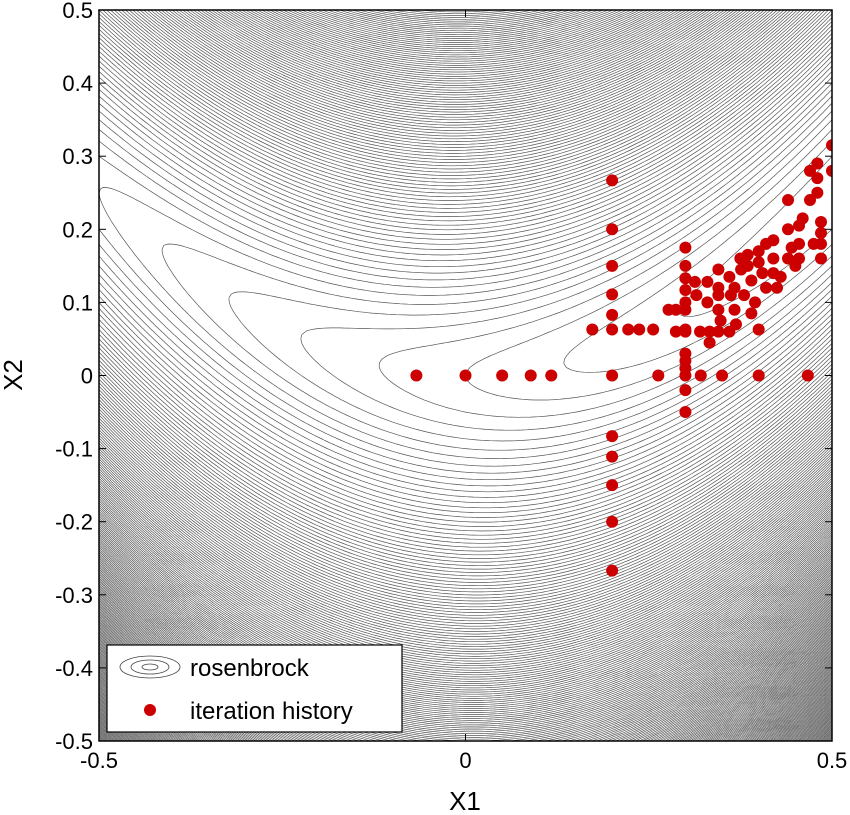 This screenshot has width=850, height=815. What do you see at coordinates (832, 760) in the screenshot?
I see `x-tick-label: 0.5` at bounding box center [832, 760].